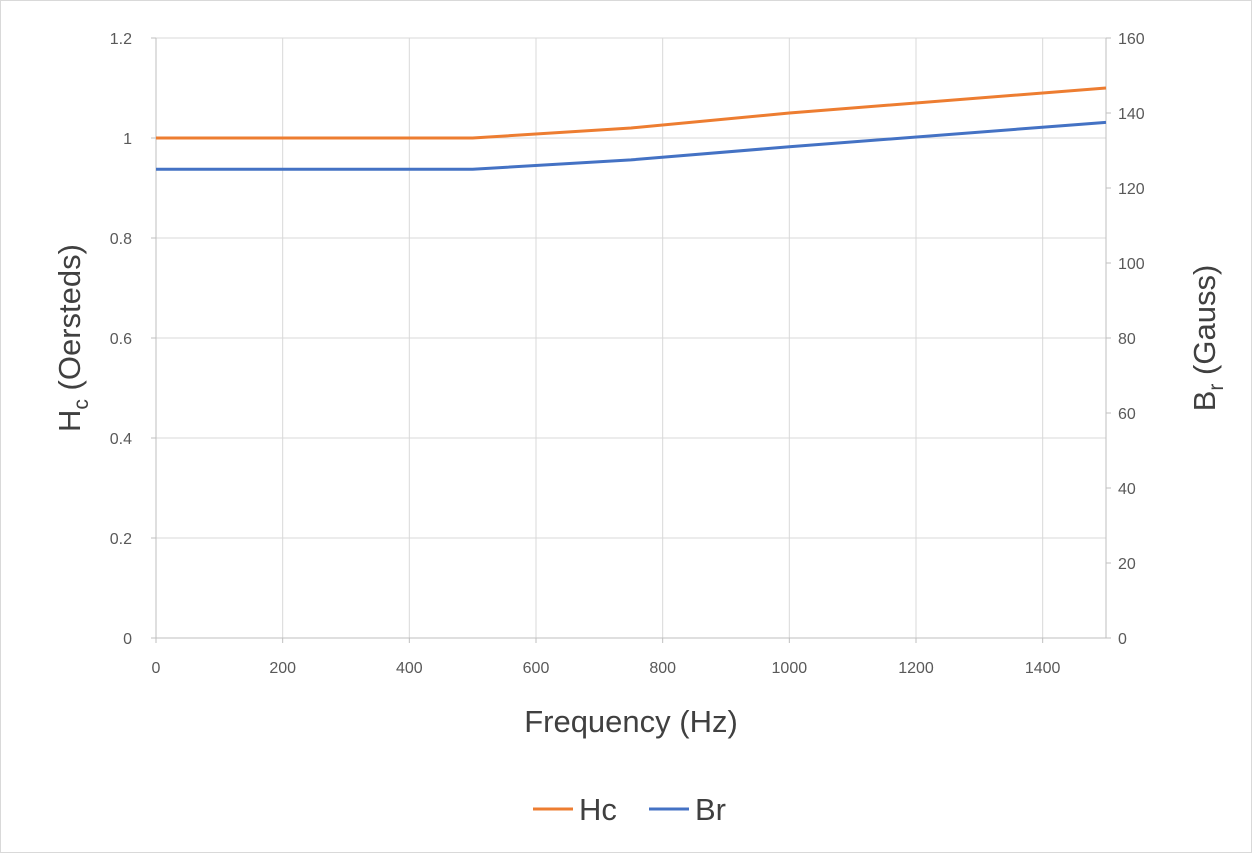 The height and width of the screenshot is (854, 1252). Describe the element at coordinates (631, 113) in the screenshot. I see `series-line-hc` at that location.